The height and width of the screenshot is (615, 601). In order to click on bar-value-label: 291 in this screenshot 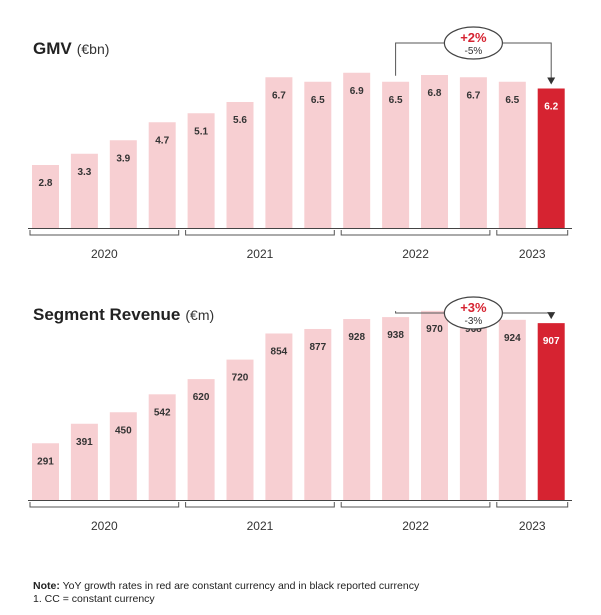, I will do `click(45, 461)`.